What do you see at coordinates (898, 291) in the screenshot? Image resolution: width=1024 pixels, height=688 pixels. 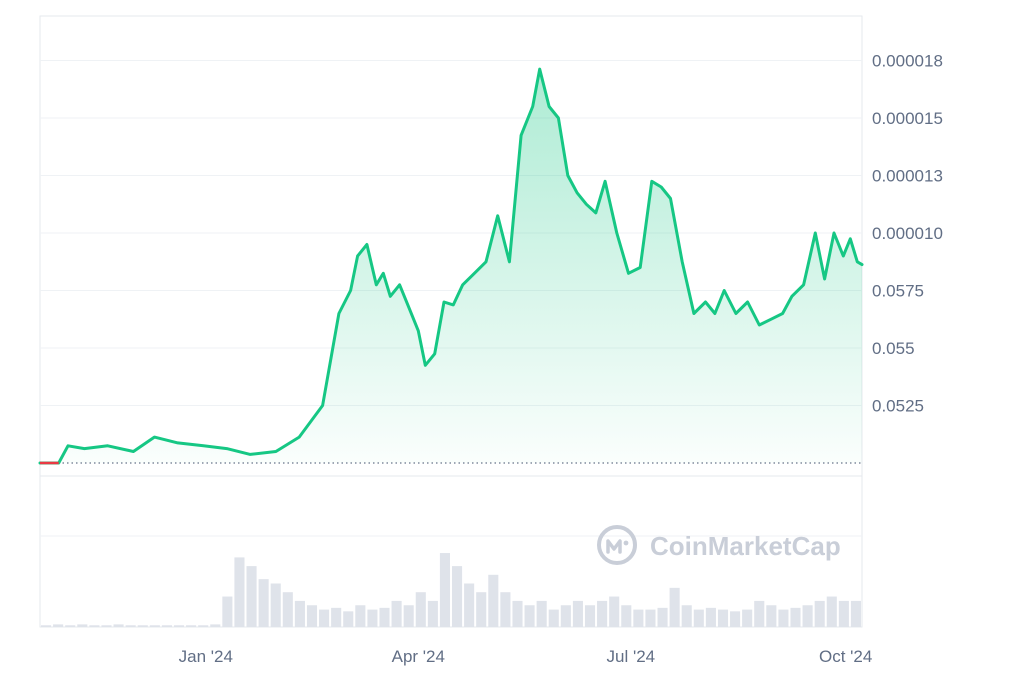 I see `y-tick-label: 0.0575` at bounding box center [898, 291].